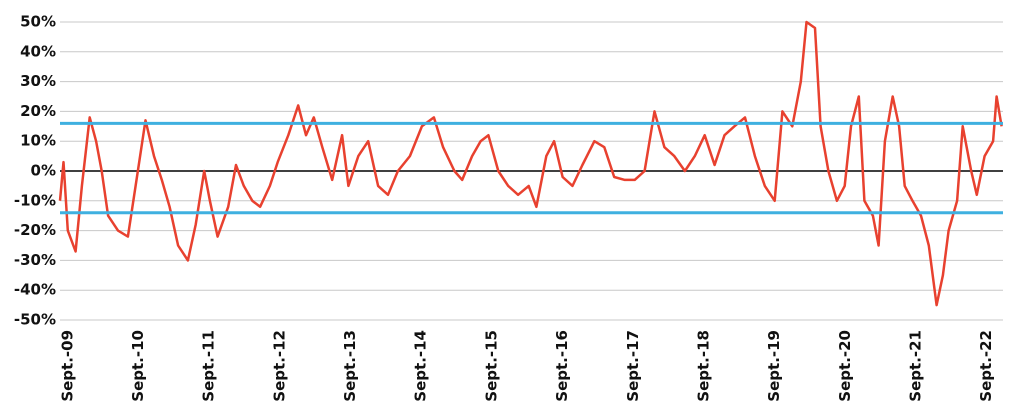 The height and width of the screenshot is (418, 1018). Describe the element at coordinates (38, 22) in the screenshot. I see `y-tick-label: 50%` at that location.